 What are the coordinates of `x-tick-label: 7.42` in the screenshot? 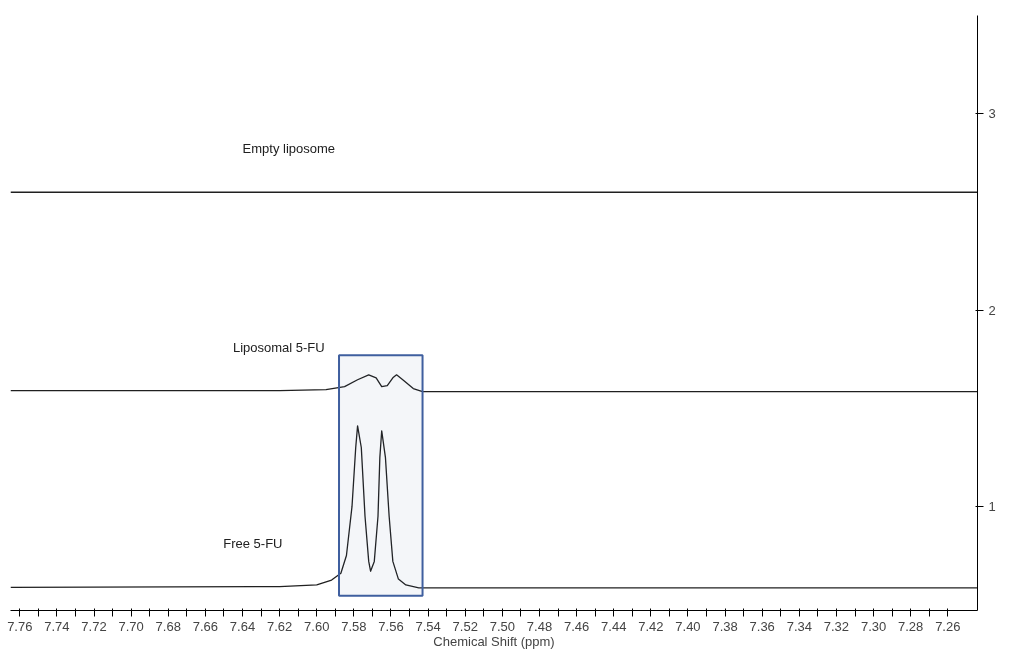 It's located at (651, 626).